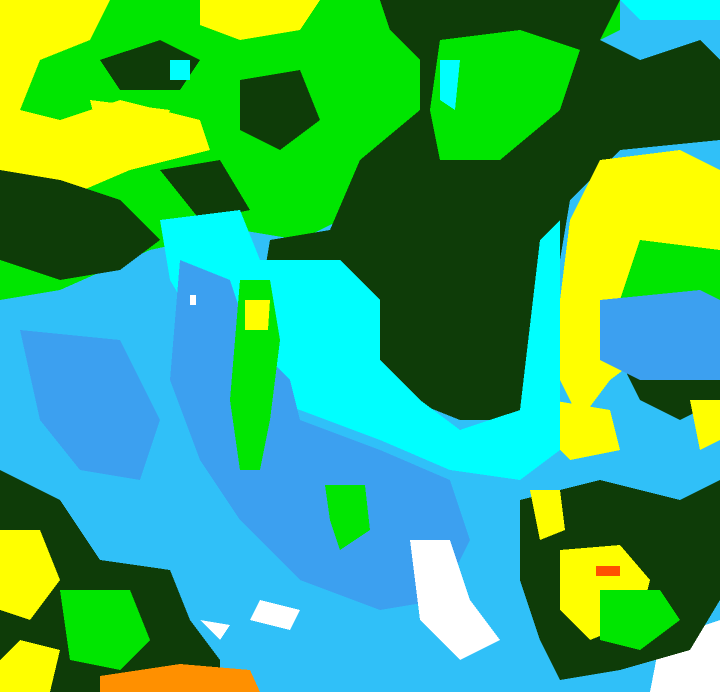  I want to click on region-dark-green-west, so click(80, 225).